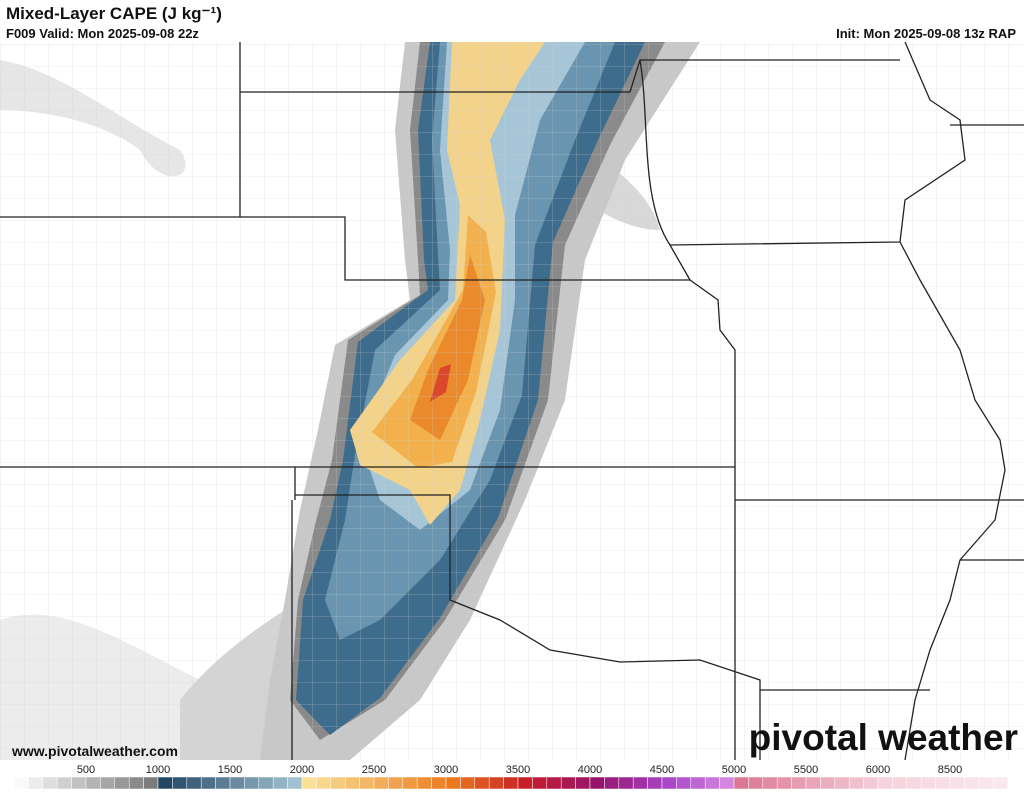  I want to click on colorbar-label: 4500, so click(662, 770).